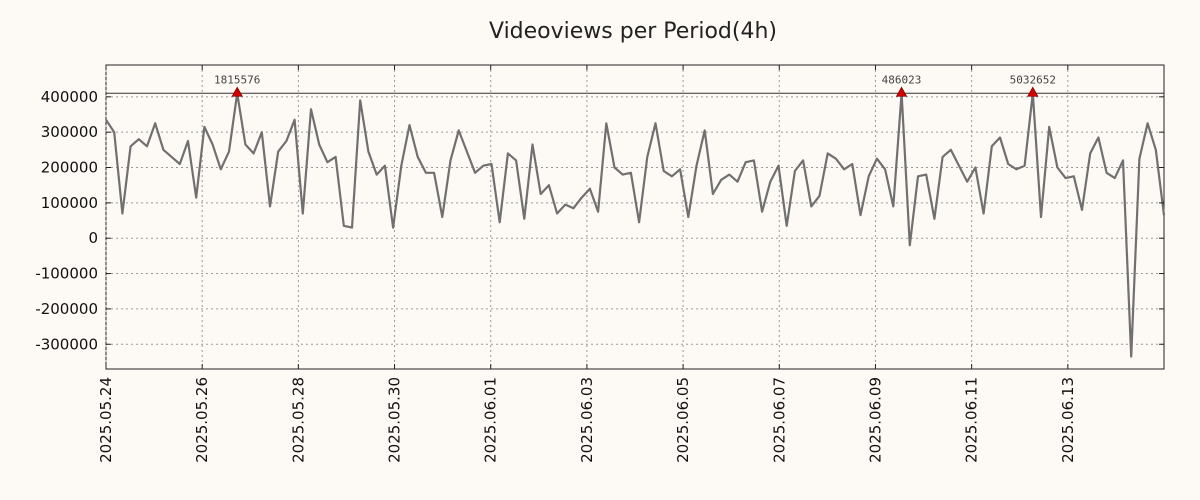 This screenshot has height=500, width=1200. Describe the element at coordinates (69, 168) in the screenshot. I see `y-tick-label: 200000` at that location.